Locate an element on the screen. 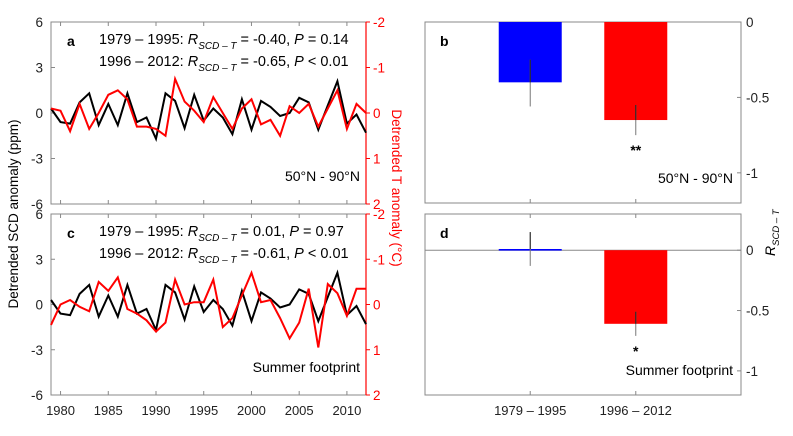 Image resolution: width=793 pixels, height=436 pixels. x-tick-label: 2005 is located at coordinates (299, 410).